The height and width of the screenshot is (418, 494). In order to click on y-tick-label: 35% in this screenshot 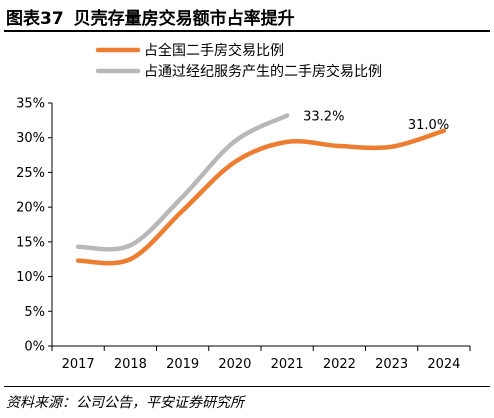, I will do `click(30, 104)`.